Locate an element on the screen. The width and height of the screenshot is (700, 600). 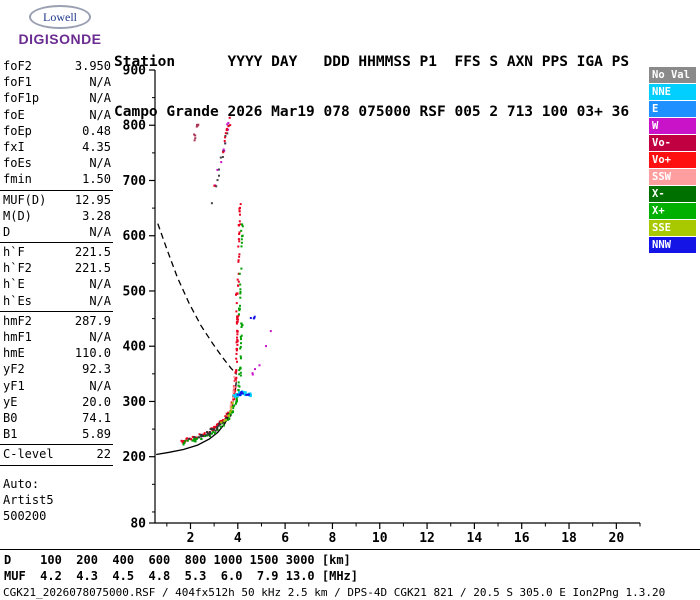
echo-cluster-f-trace-dark is located at coordinates (210, 425).